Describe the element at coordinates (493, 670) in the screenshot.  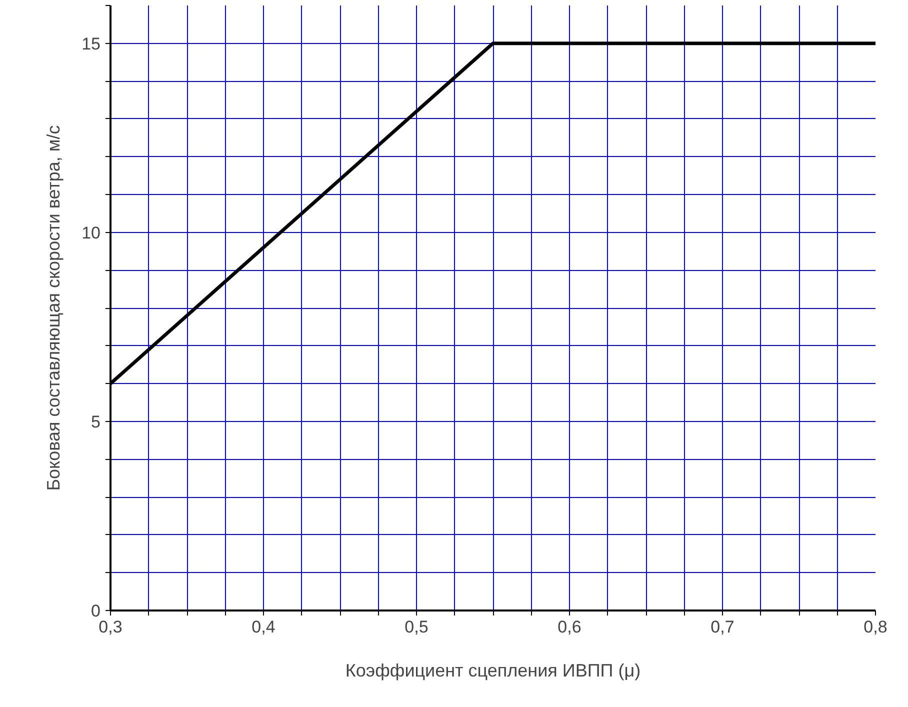
I see `x-axis-title: Коэффициент сцепления ИВПП (μ)` at that location.